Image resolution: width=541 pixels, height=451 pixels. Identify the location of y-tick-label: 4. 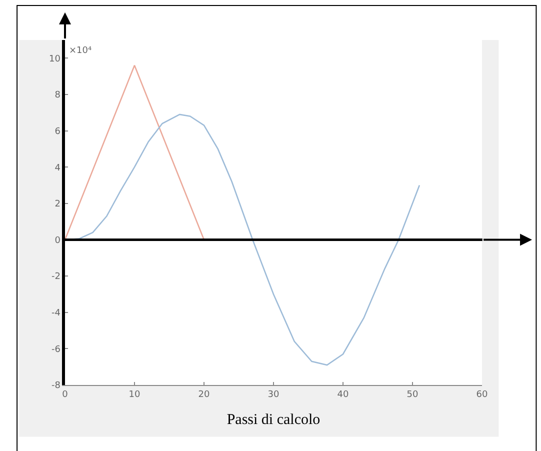
(57, 168).